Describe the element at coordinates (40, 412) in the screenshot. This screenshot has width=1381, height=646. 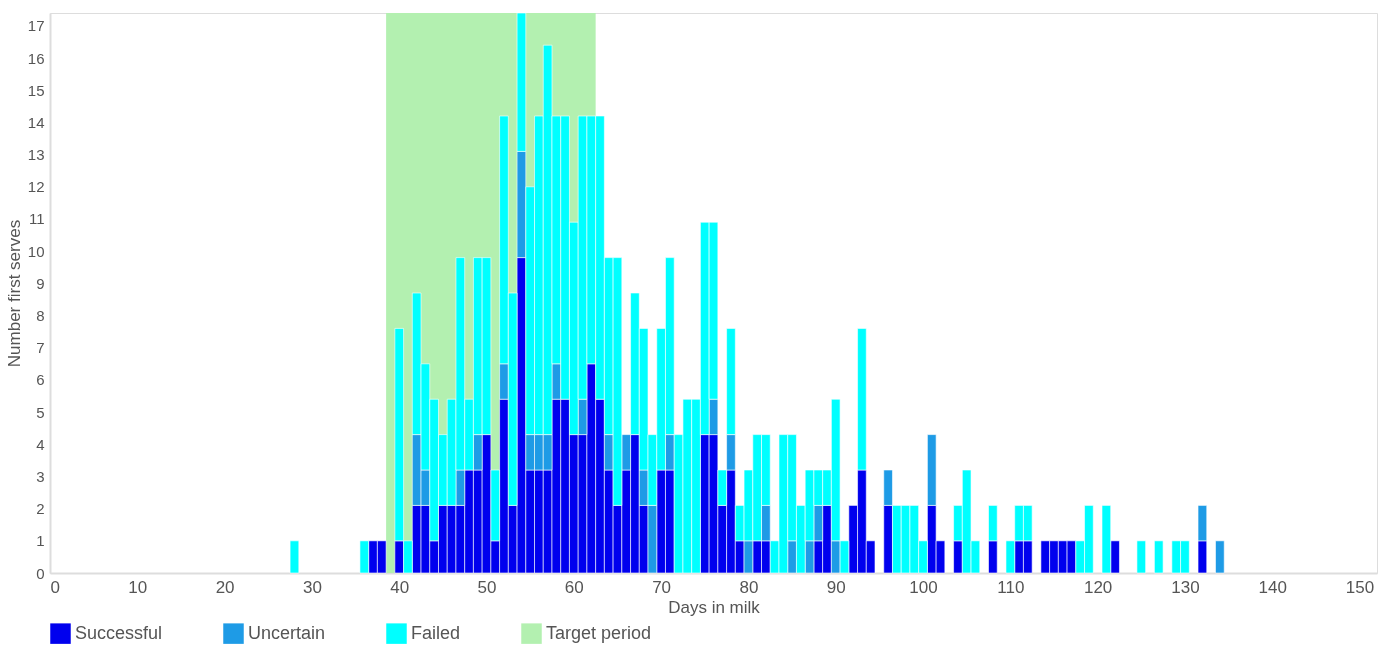
I see `y-tick-label: 5` at that location.